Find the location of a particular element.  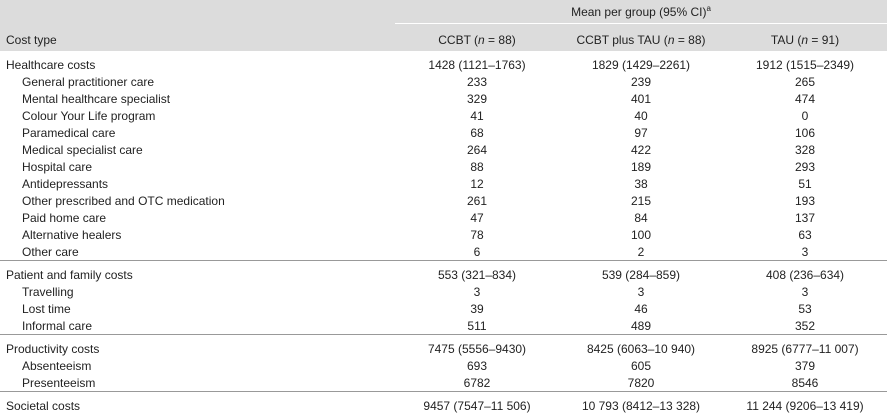

value-cell: 6 is located at coordinates (477, 252).